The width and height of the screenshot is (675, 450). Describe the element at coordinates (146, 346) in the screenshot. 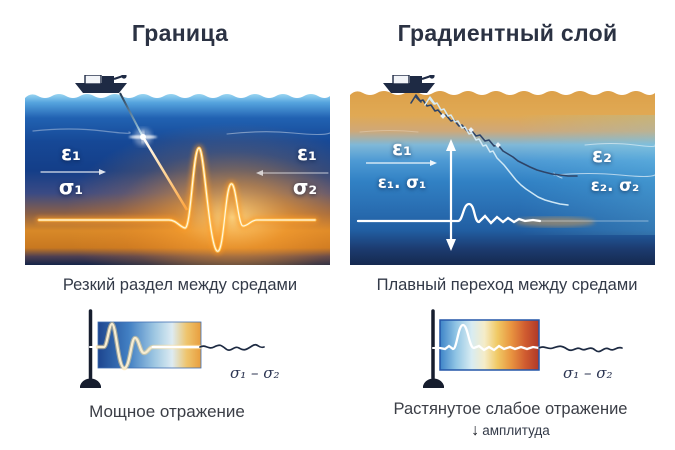

I see `strong-trace-waveform` at that location.